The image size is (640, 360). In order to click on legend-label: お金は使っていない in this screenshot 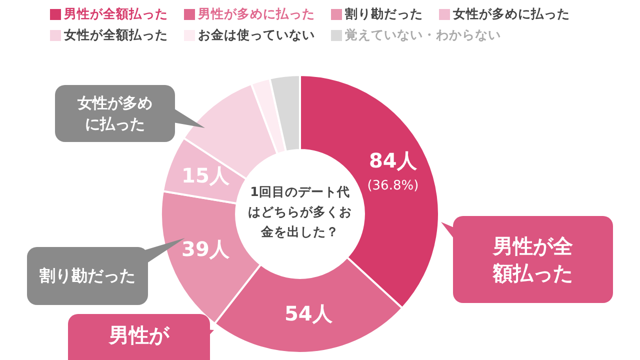, I will do `click(256, 35)`.